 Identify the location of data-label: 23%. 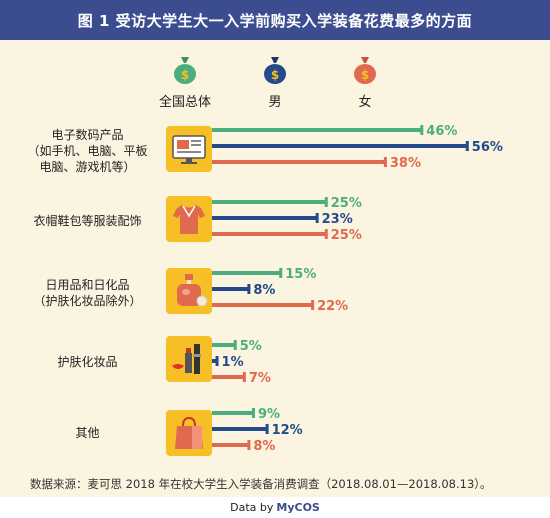
(337, 219).